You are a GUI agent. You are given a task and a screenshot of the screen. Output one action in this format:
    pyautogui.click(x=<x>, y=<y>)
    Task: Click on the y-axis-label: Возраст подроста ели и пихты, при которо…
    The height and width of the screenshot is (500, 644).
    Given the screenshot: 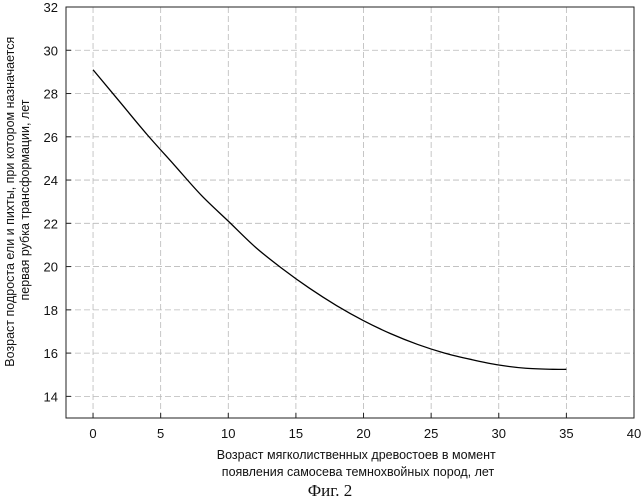 What is the action you would take?
    pyautogui.click(x=17, y=199)
    